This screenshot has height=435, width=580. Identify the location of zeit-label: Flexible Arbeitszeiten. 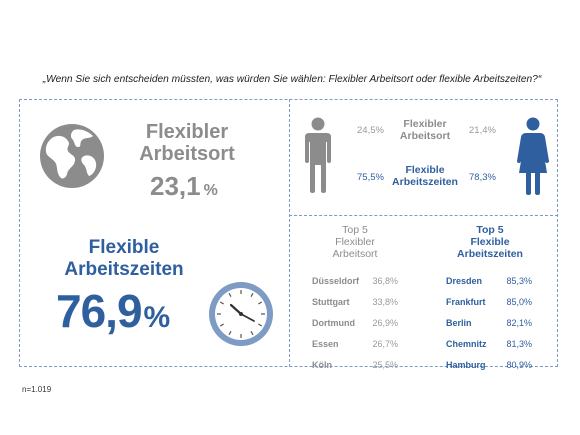
(124, 259).